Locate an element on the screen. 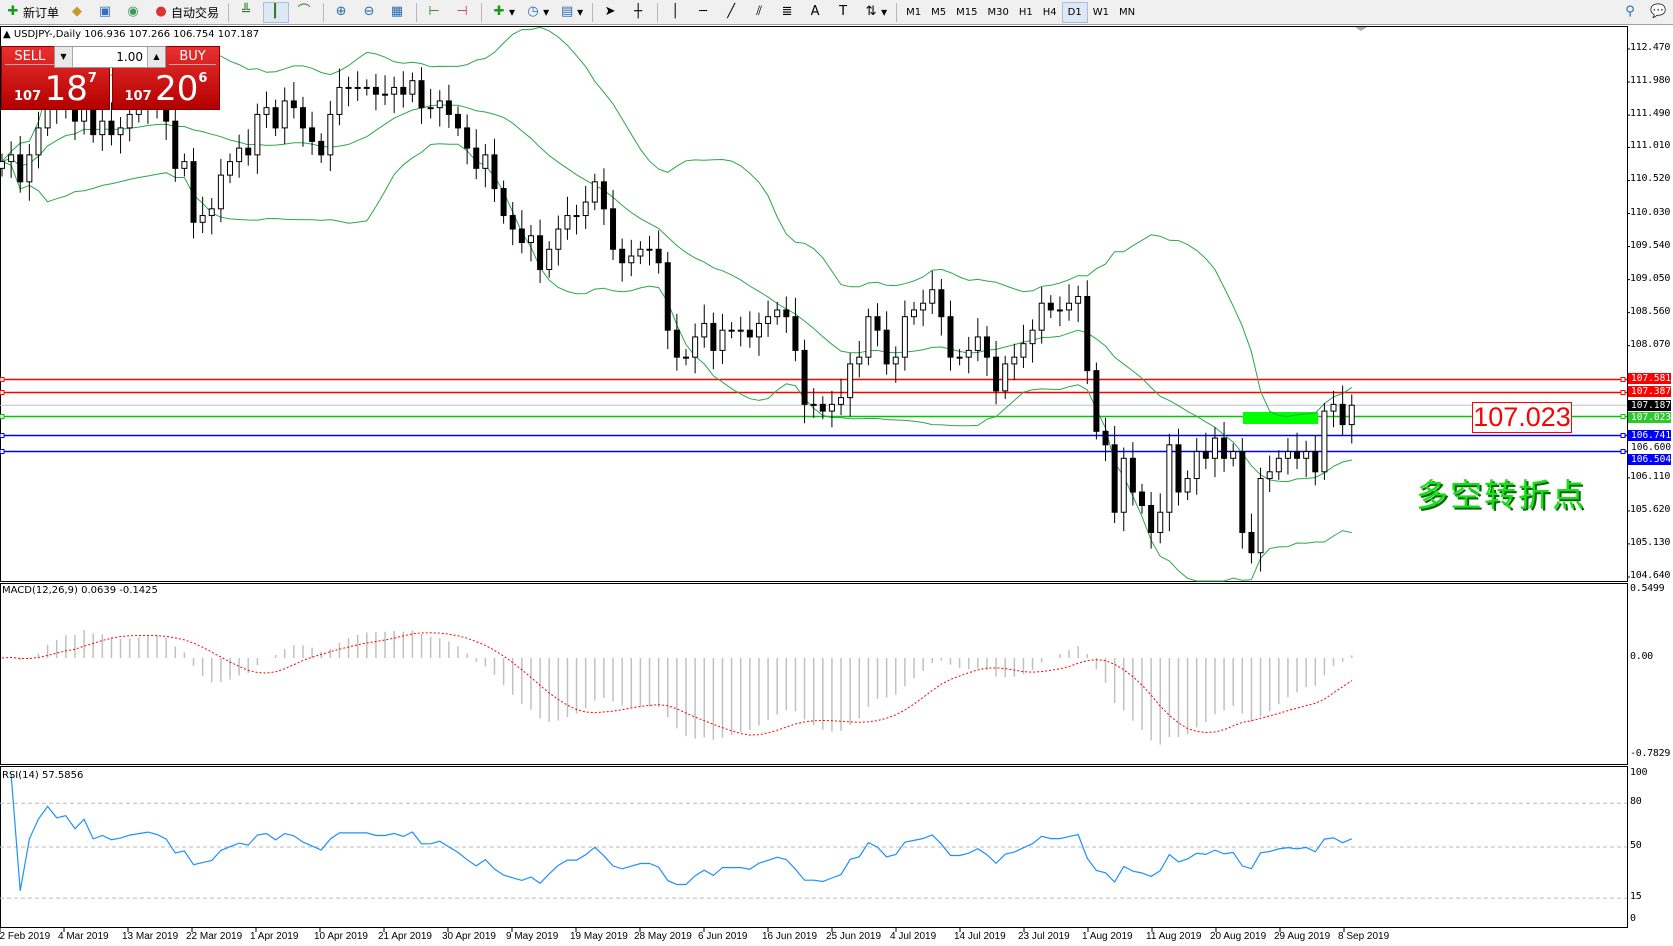 The width and height of the screenshot is (1673, 946). periods-button: ◷ ▾ is located at coordinates (537, 12).